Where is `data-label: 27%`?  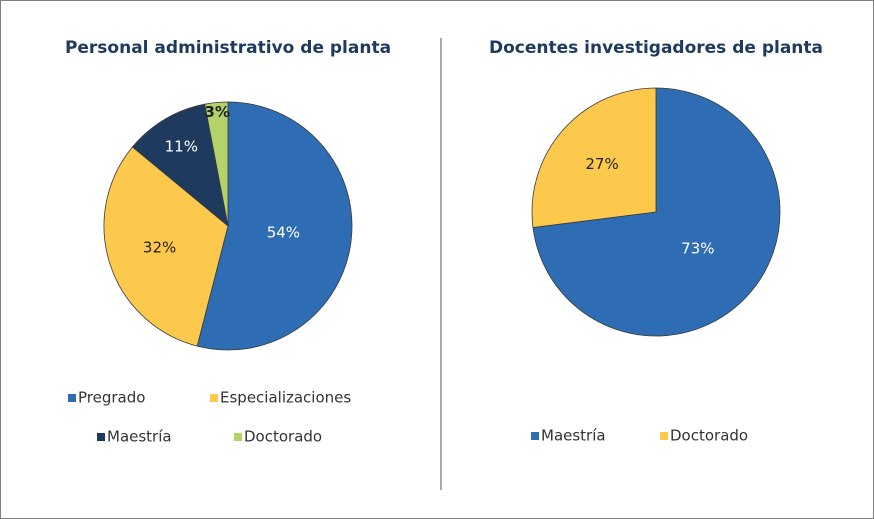 data-label: 27% is located at coordinates (601, 164).